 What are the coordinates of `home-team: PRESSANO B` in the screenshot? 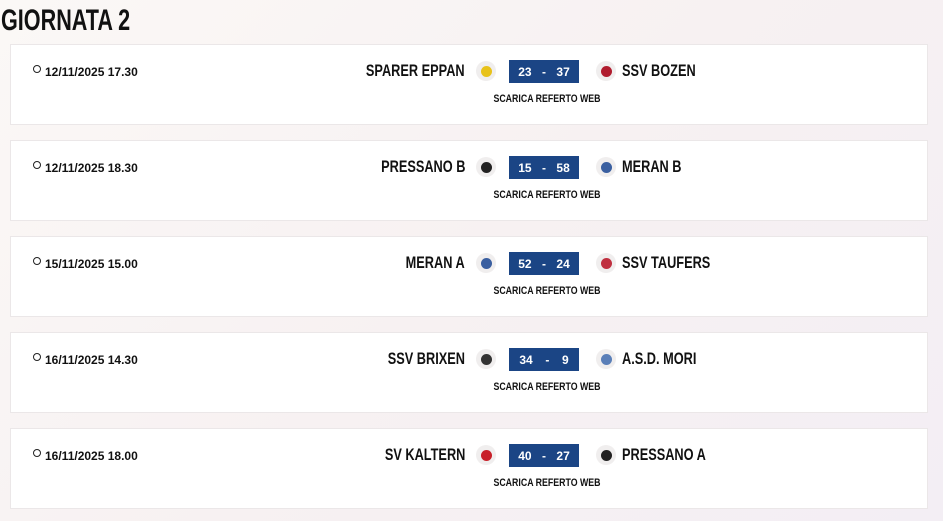 It's located at (422, 166).